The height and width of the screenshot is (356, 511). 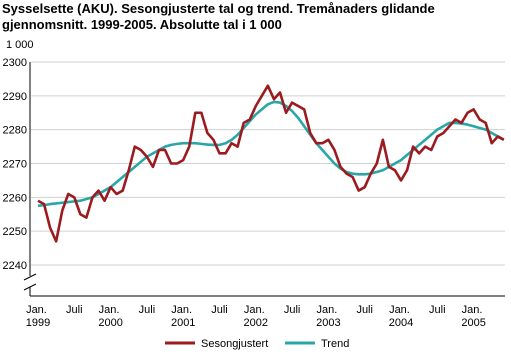 I want to click on axis-break, so click(x=30, y=282).